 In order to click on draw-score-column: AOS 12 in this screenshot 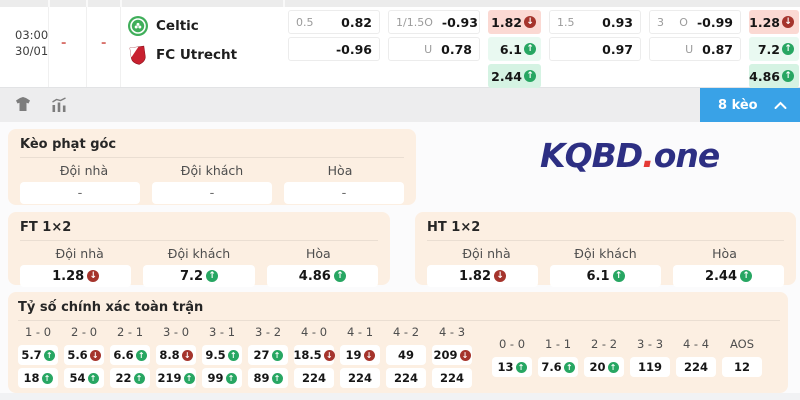, I will do `click(742, 362)`.